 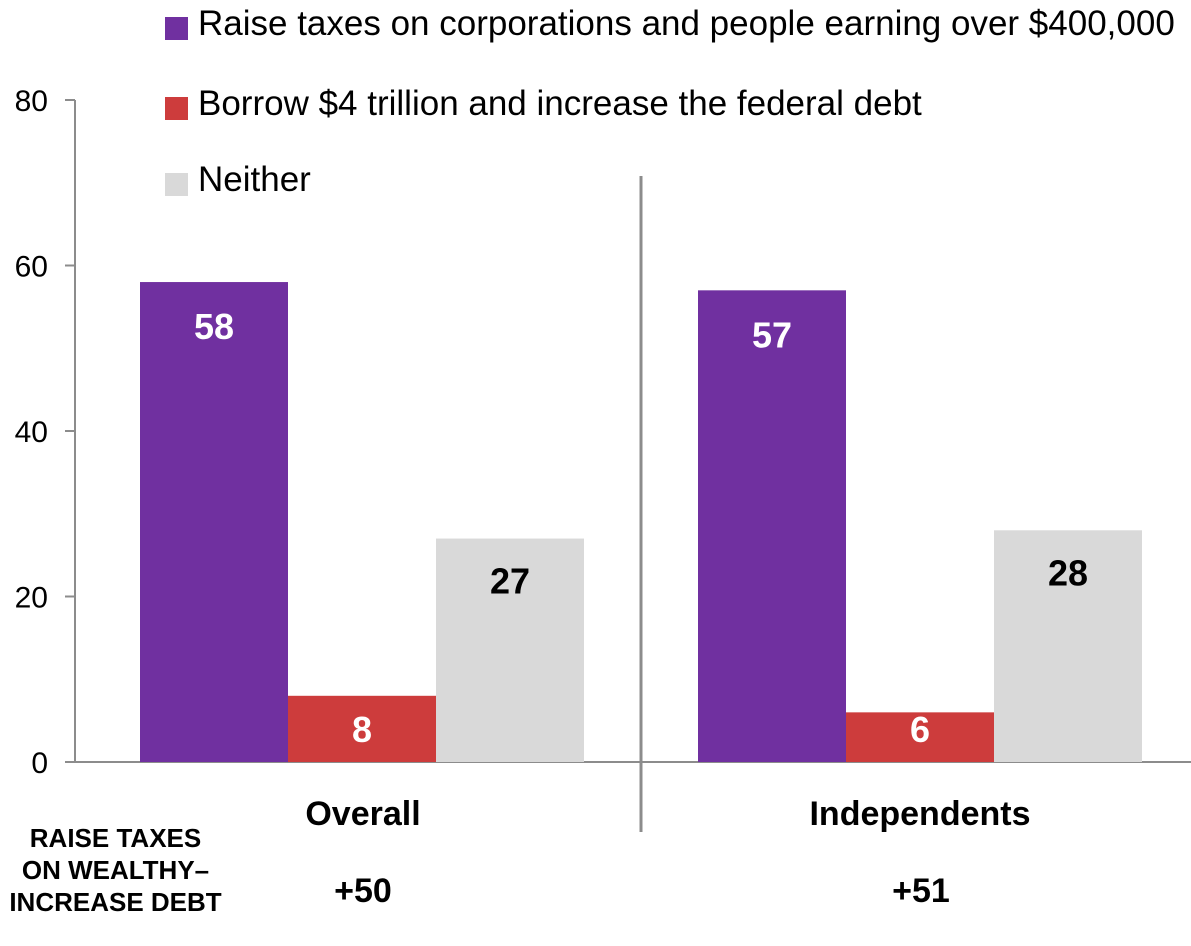 I want to click on legend-swatch-borrow, so click(x=176, y=108).